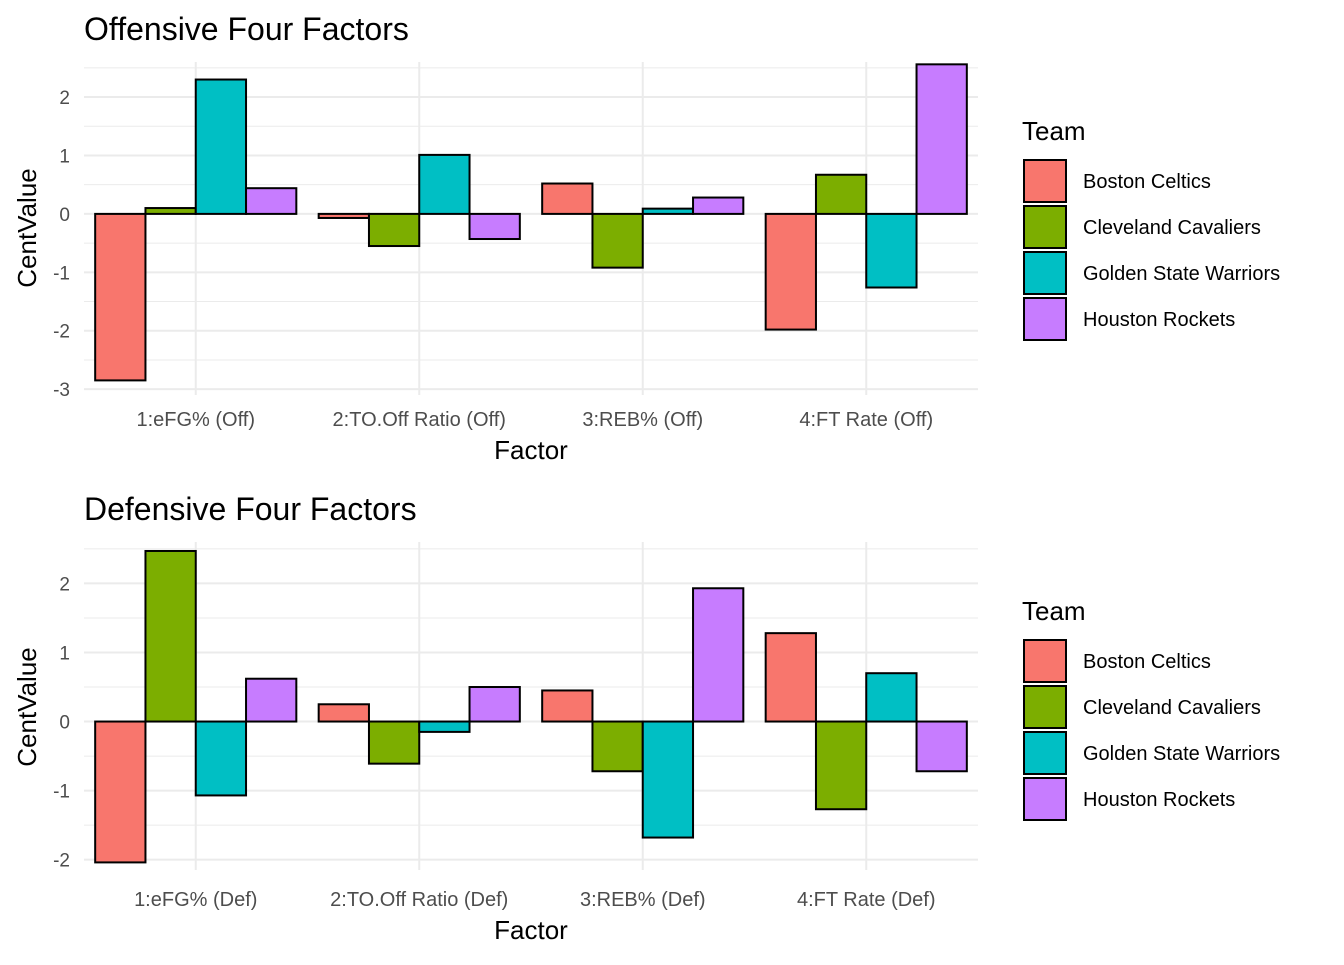  I want to click on x-tick-label: 3:REB% (Off), so click(642, 420).